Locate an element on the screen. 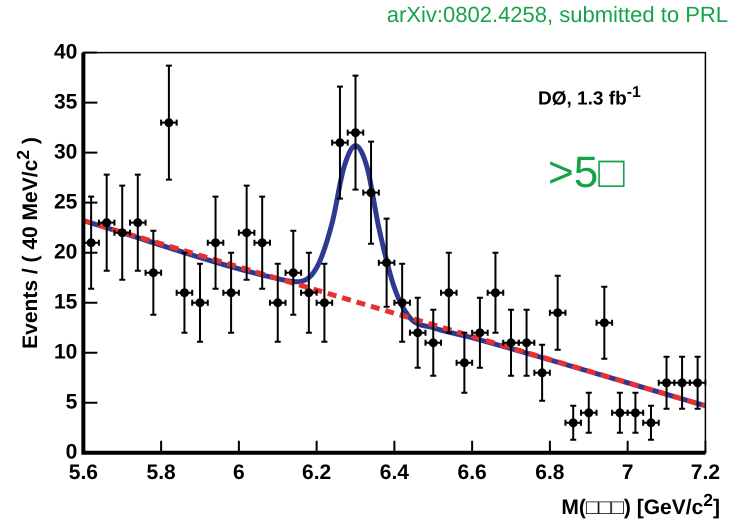 This screenshot has width=736, height=527. y-tick-label: 0 is located at coordinates (72, 452).